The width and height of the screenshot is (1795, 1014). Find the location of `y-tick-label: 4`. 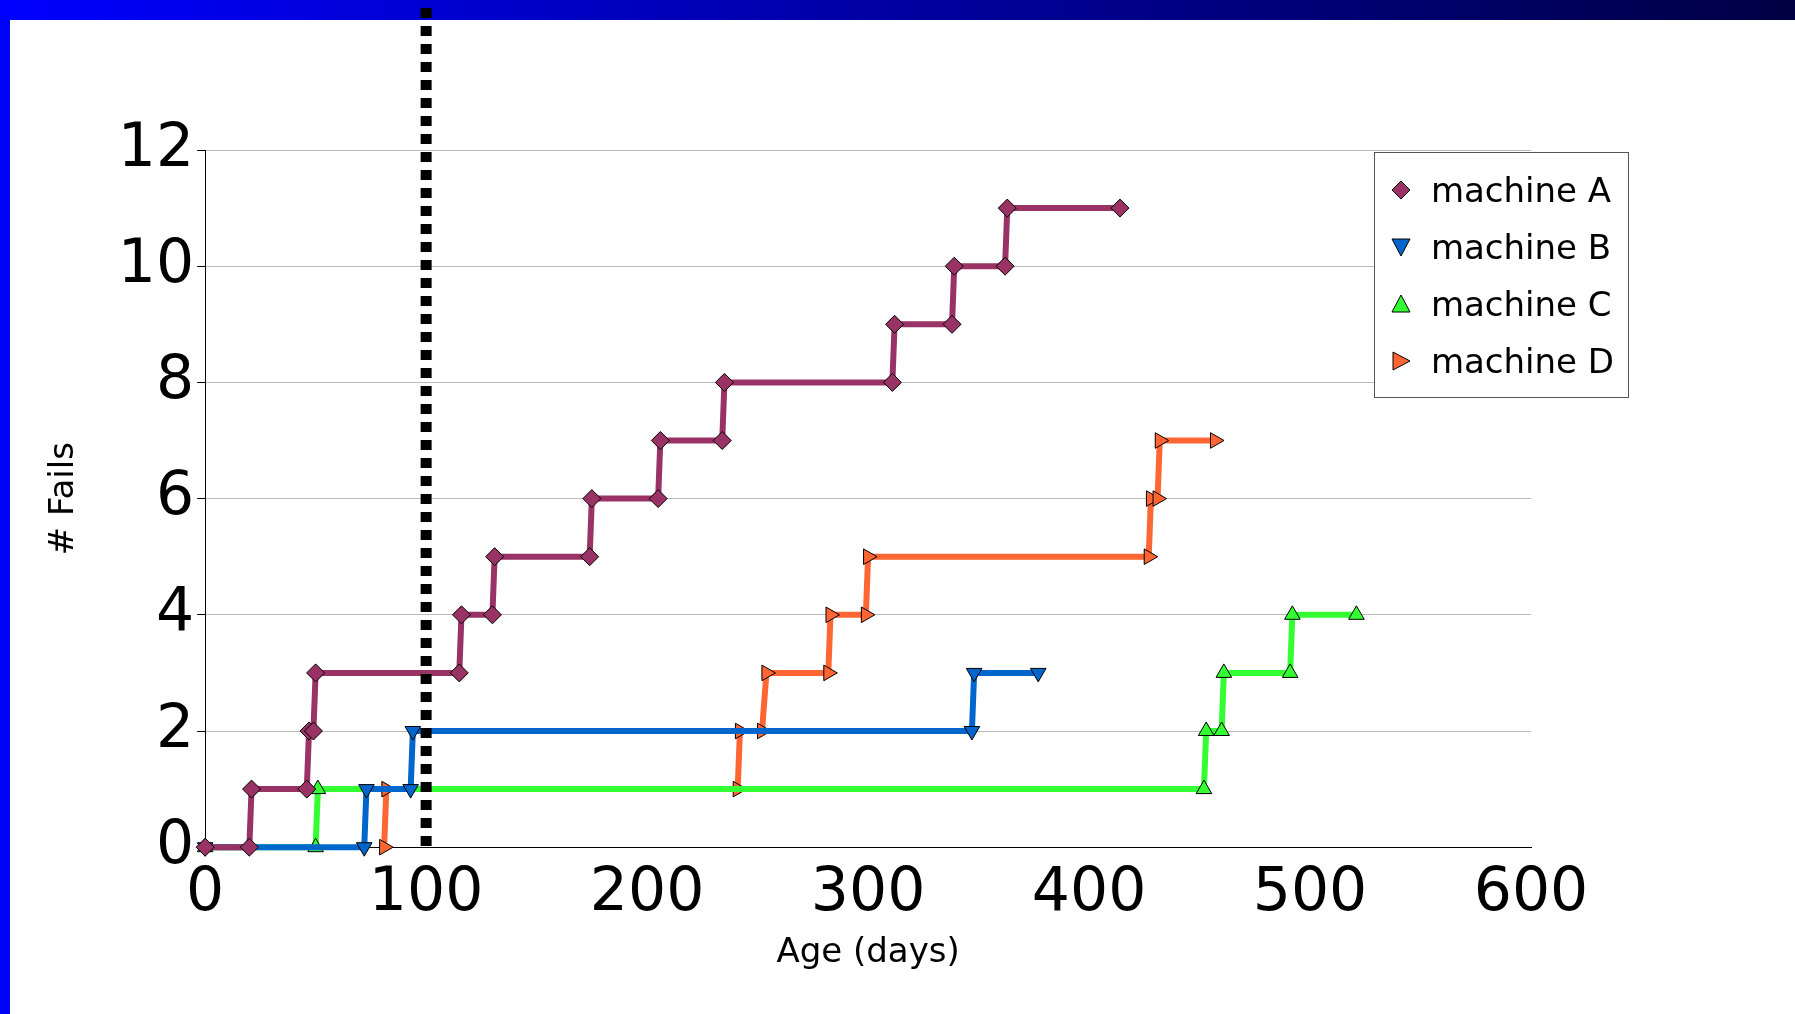

y-tick-label: 4 is located at coordinates (175, 609).